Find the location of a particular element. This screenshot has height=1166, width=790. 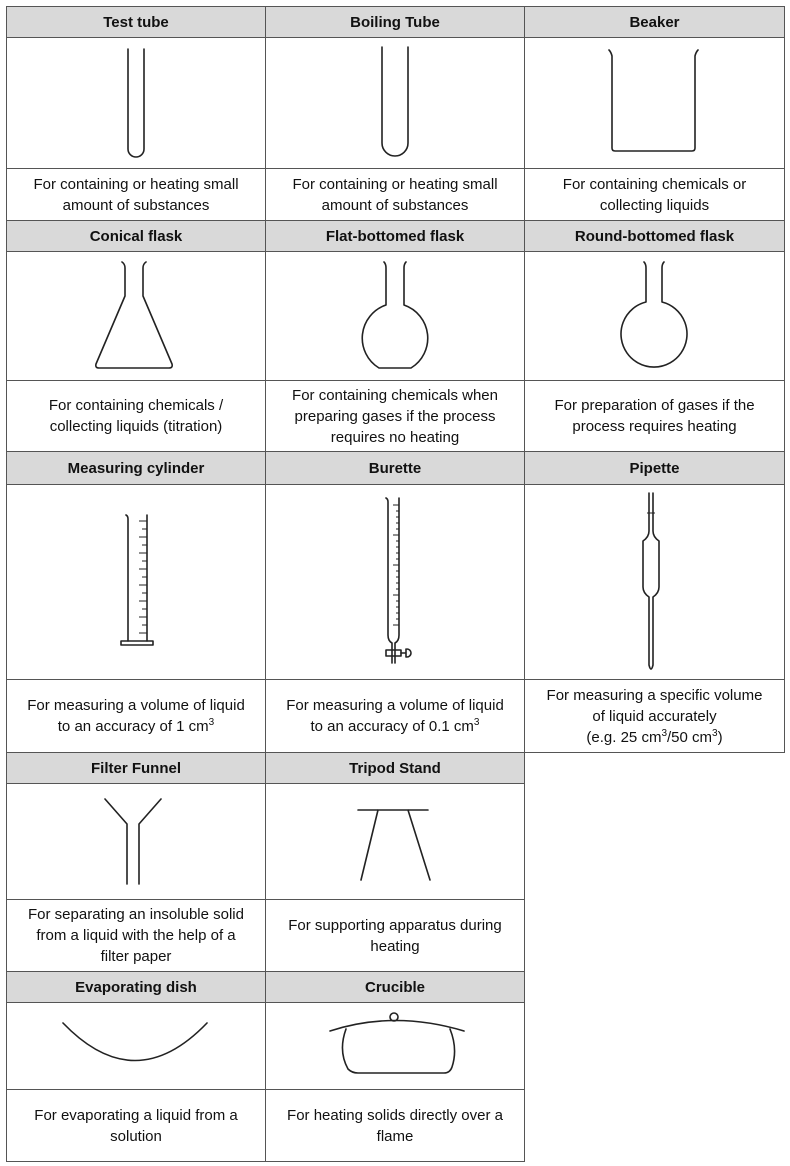

burette-header: Burette is located at coordinates (395, 468).